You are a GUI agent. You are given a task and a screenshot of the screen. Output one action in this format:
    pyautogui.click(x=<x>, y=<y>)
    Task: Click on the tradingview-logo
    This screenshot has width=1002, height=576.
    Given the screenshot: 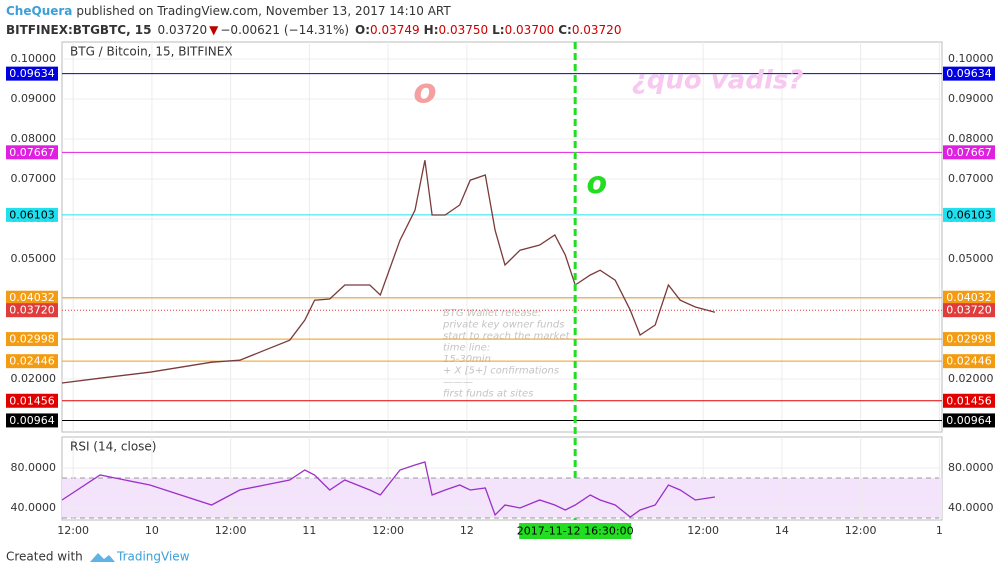 What is the action you would take?
    pyautogui.click(x=102, y=557)
    